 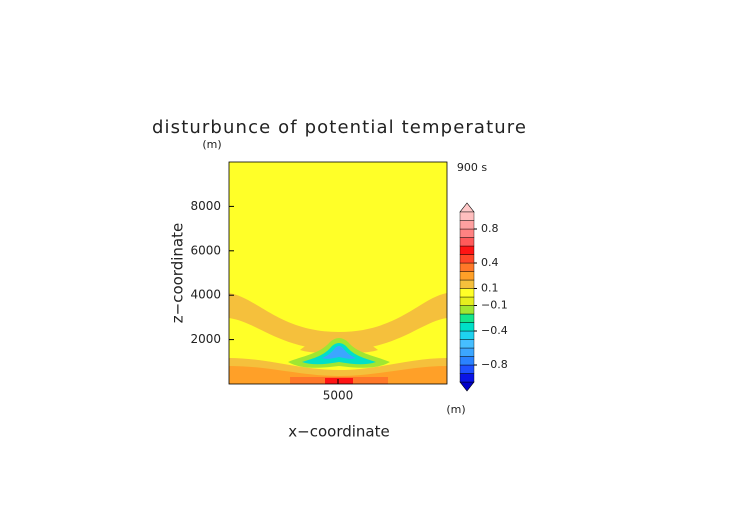 I want to click on y-tick-label: 4000, so click(x=205, y=295).